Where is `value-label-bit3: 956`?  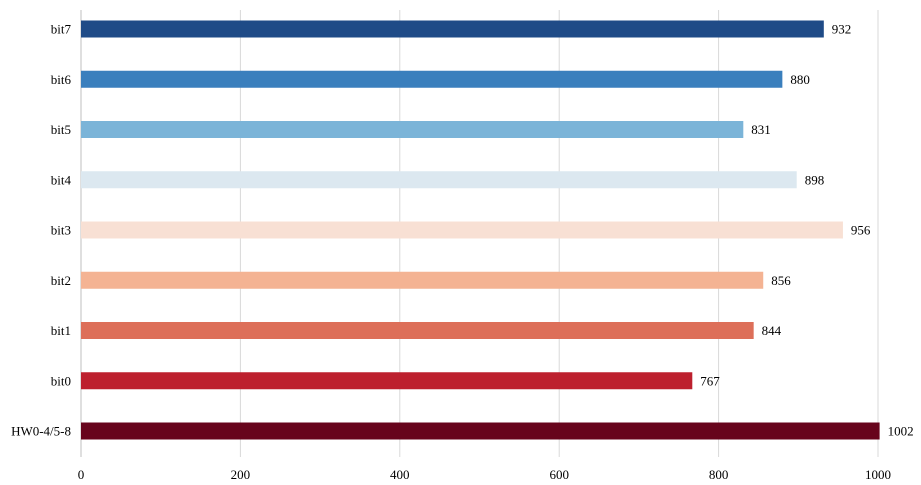
value-label-bit3: 956 is located at coordinates (861, 230).